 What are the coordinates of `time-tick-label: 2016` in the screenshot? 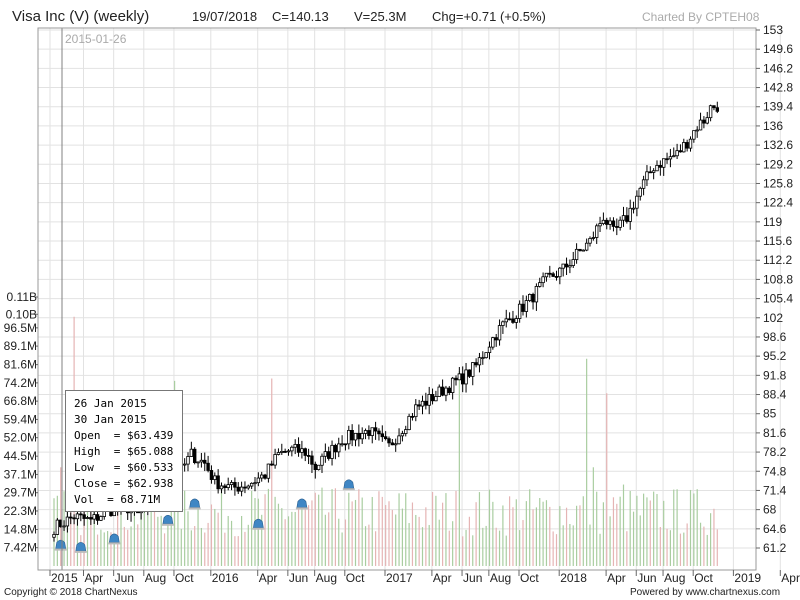 It's located at (225, 578).